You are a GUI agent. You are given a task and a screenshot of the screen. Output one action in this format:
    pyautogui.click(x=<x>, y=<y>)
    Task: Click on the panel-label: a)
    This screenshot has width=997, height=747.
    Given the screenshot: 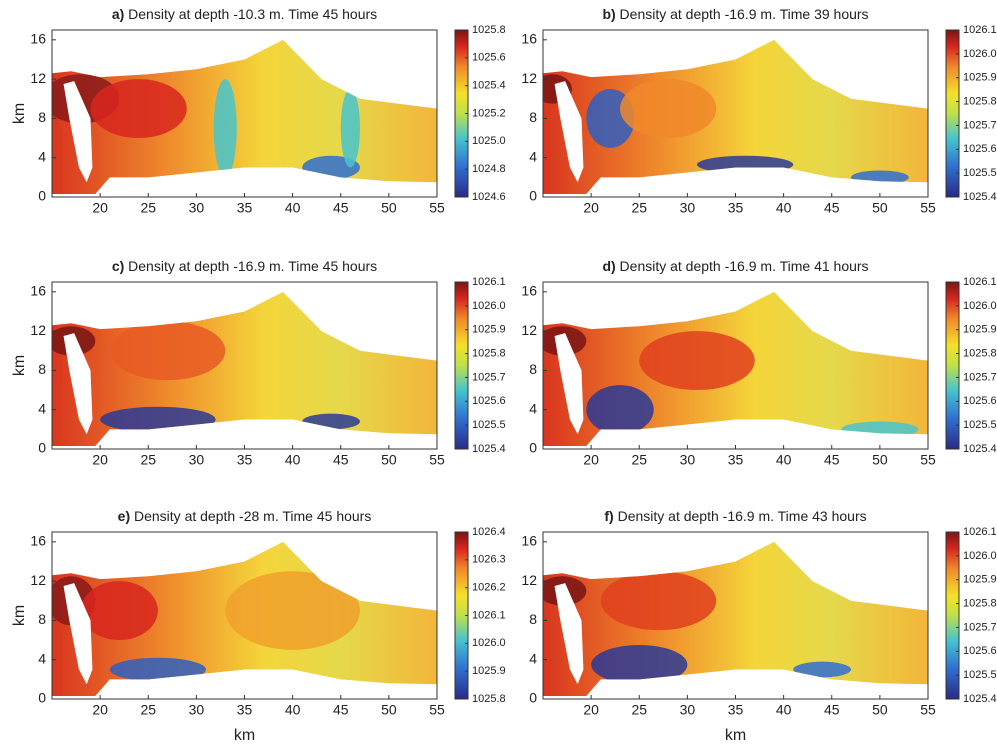 What is the action you would take?
    pyautogui.click(x=118, y=14)
    